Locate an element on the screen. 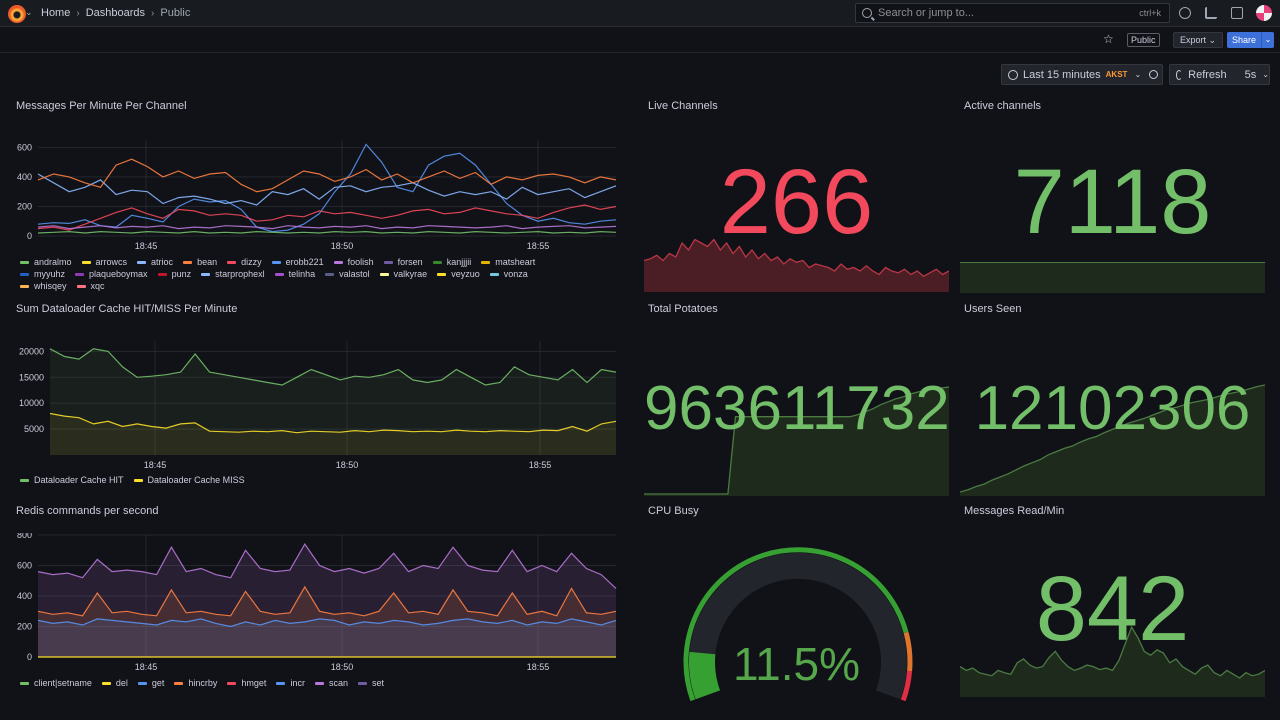  grafana-logo-icon is located at coordinates (17, 14).